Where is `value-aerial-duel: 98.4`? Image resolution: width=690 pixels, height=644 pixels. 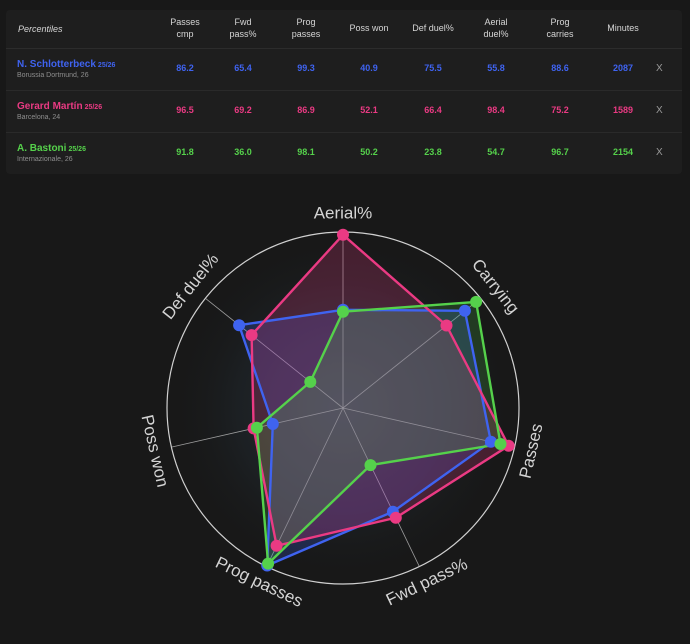 value-aerial-duel: 98.4 is located at coordinates (496, 110).